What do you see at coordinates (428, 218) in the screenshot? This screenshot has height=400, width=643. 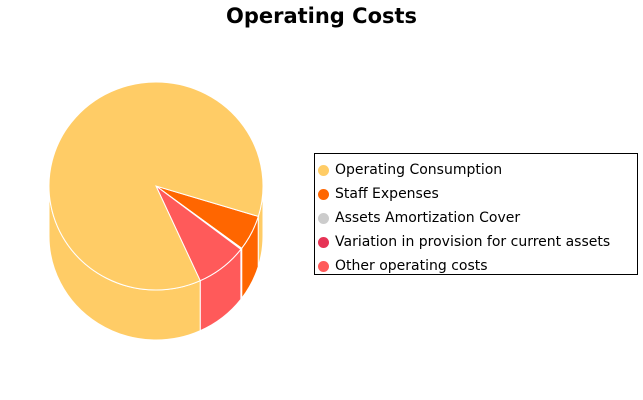 I see `legend-label: Assets Amortization Cover` at bounding box center [428, 218].